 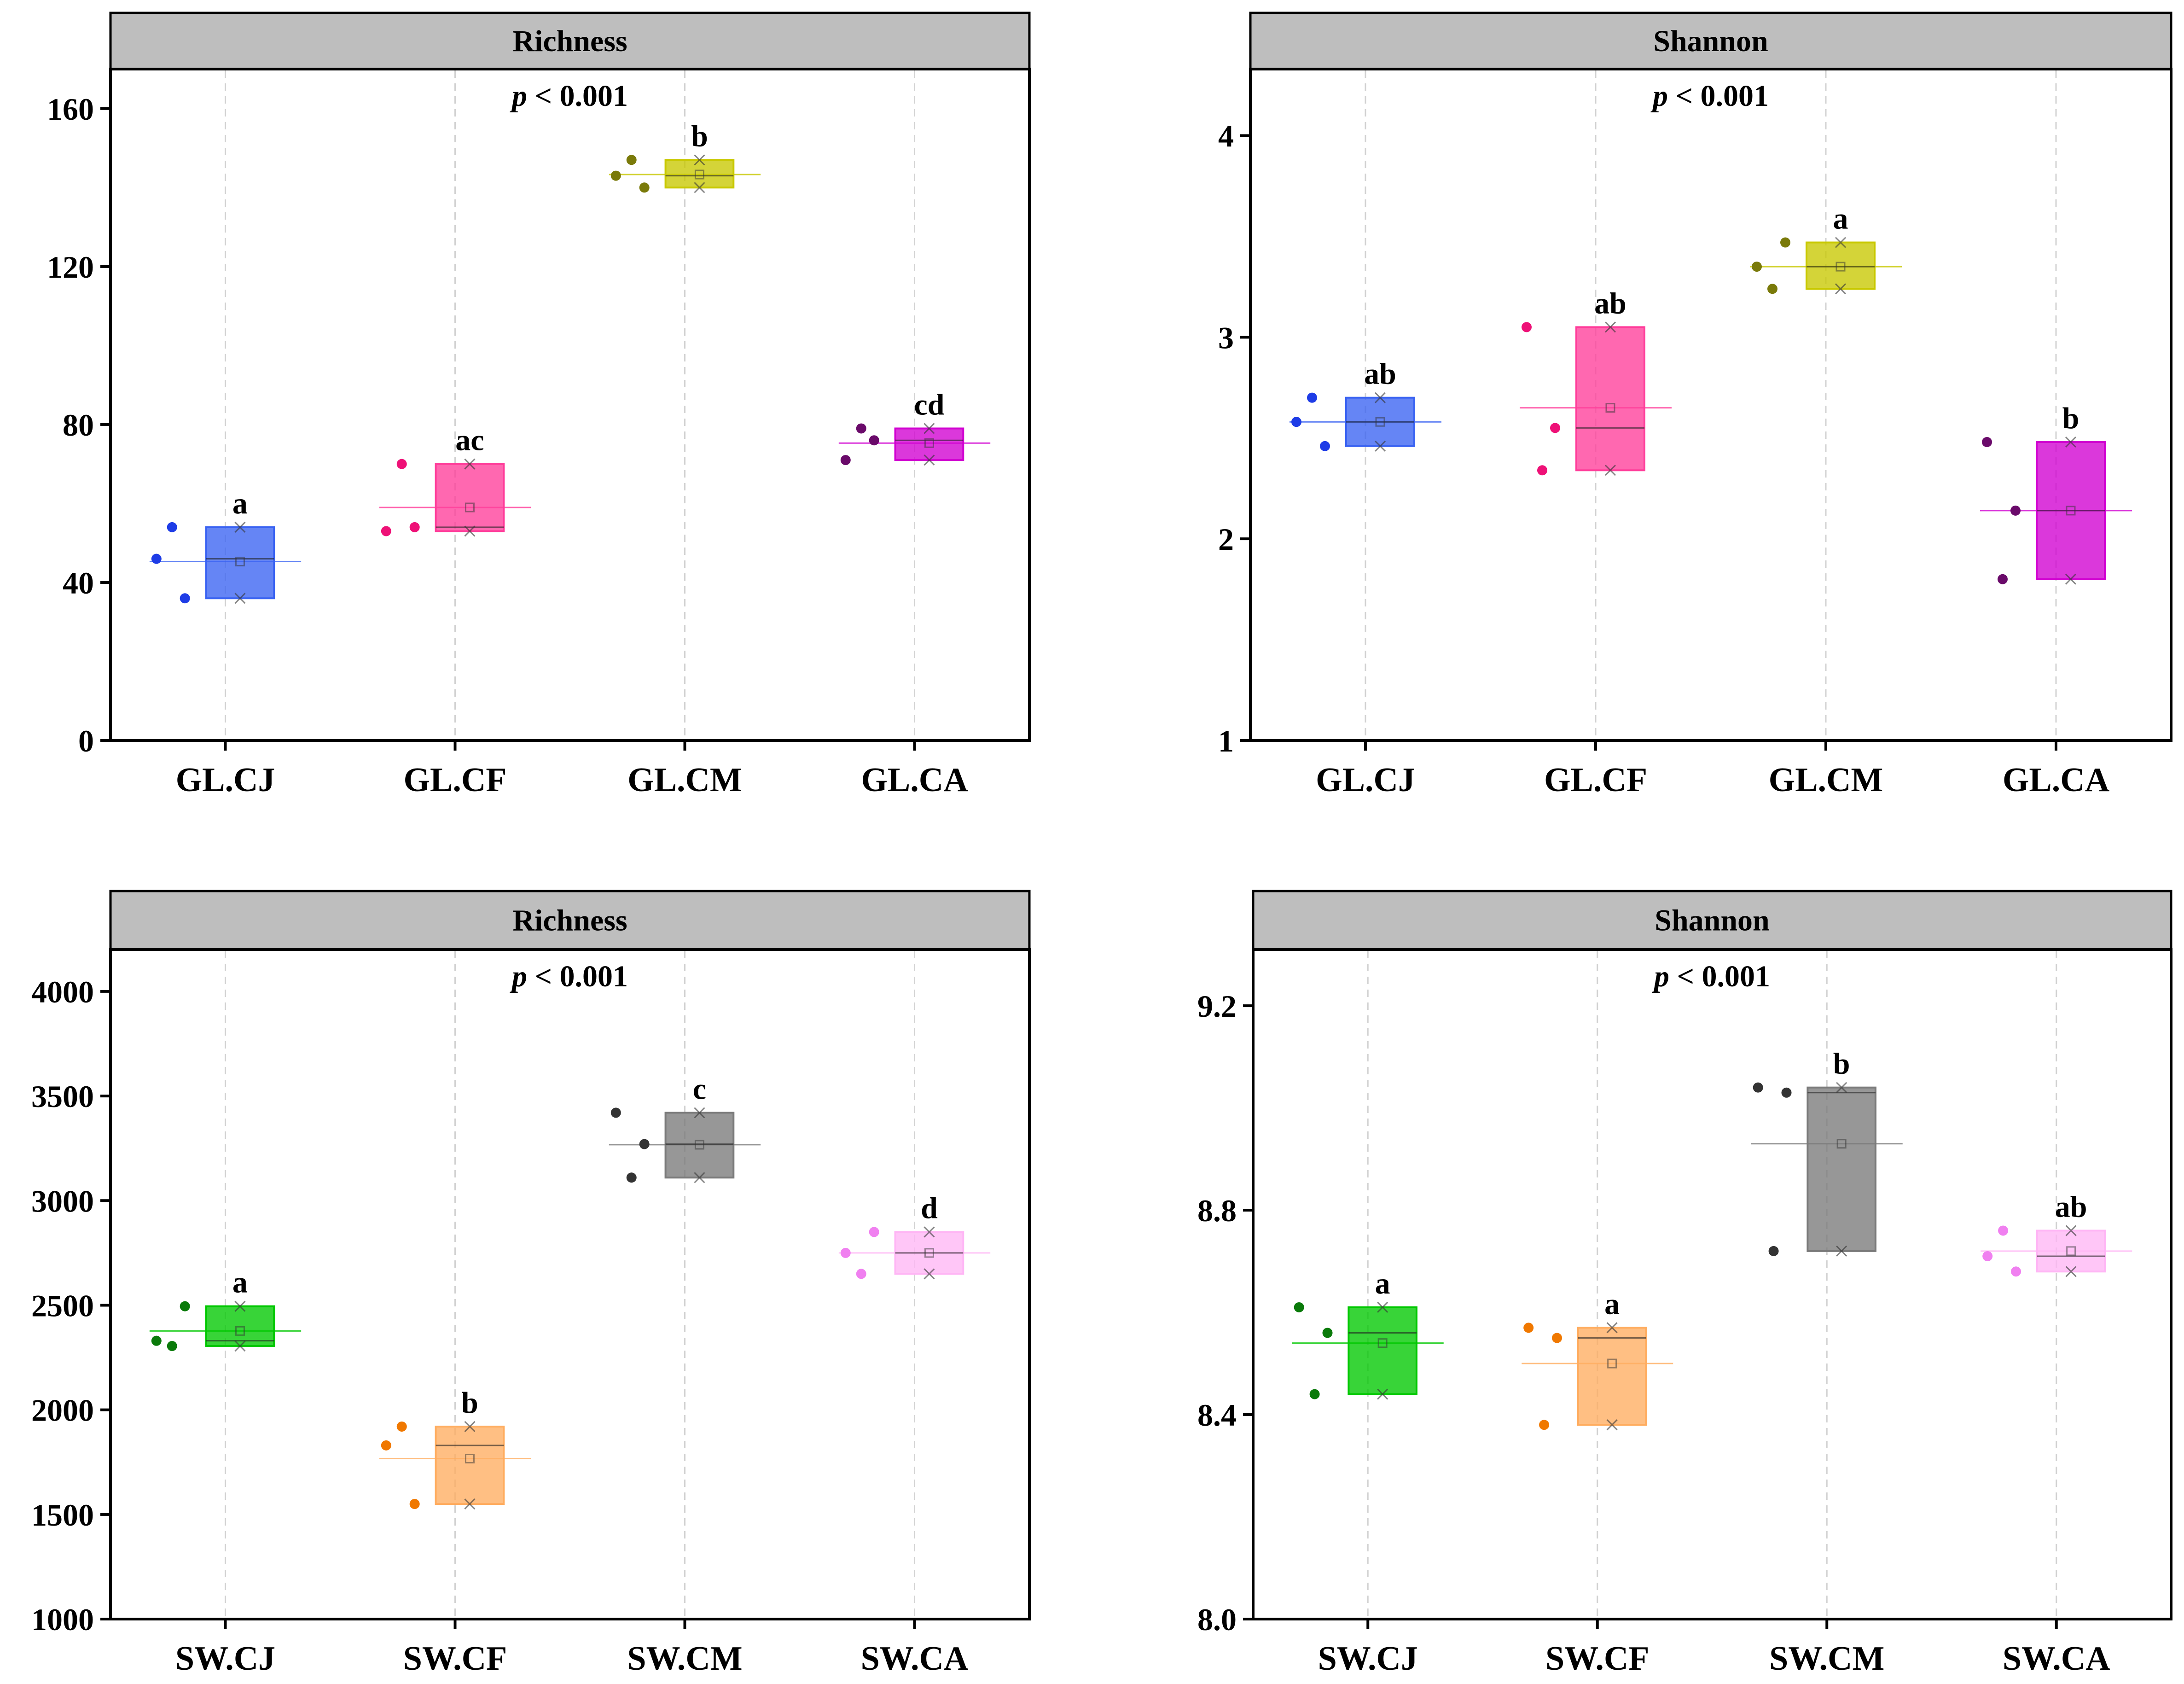 I want to click on y-tick-label: 3000, so click(x=62, y=1200).